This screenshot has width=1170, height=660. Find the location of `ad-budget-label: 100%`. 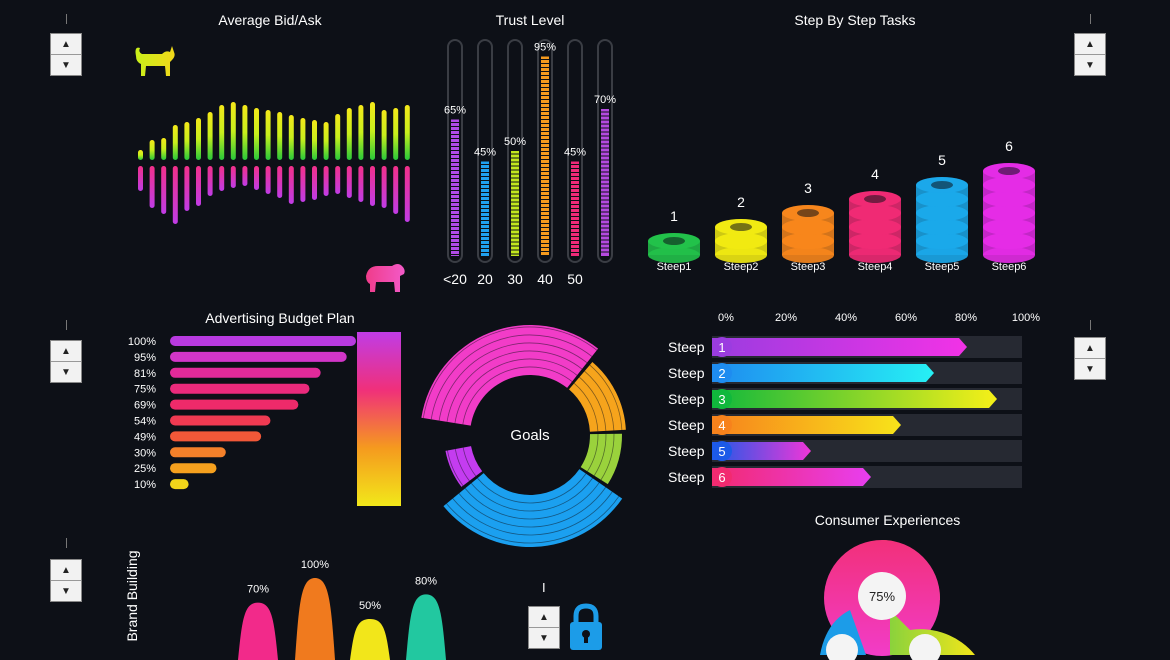

ad-budget-label: 100% is located at coordinates (142, 342).